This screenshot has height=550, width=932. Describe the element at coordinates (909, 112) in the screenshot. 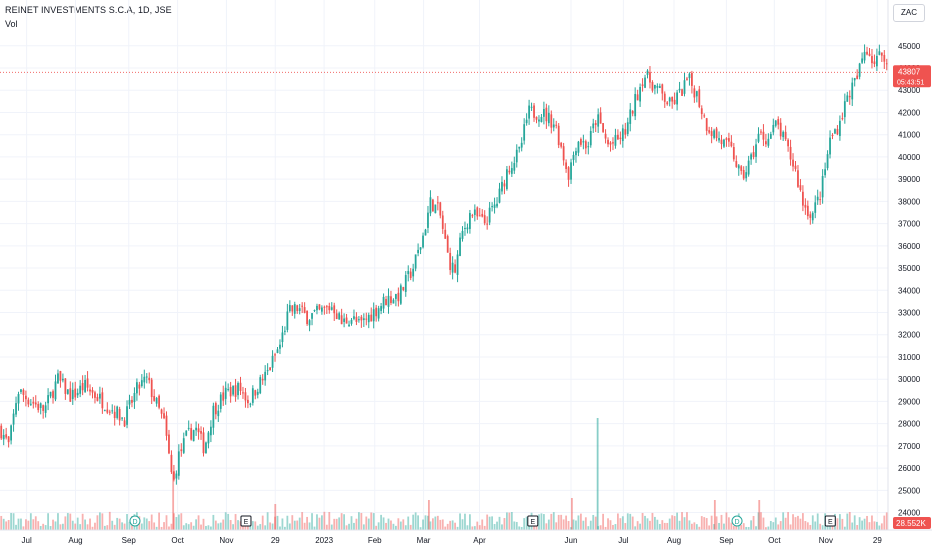

I see `price-tick-label: 42000` at that location.